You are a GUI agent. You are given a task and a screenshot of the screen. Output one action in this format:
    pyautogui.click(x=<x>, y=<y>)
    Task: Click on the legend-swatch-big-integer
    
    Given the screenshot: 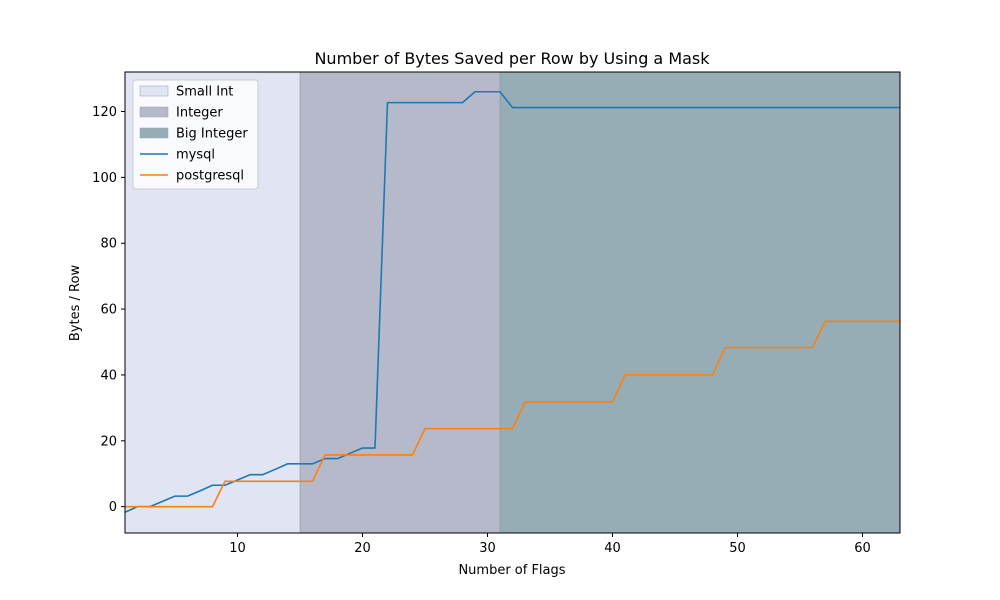 What is the action you would take?
    pyautogui.click(x=154, y=133)
    